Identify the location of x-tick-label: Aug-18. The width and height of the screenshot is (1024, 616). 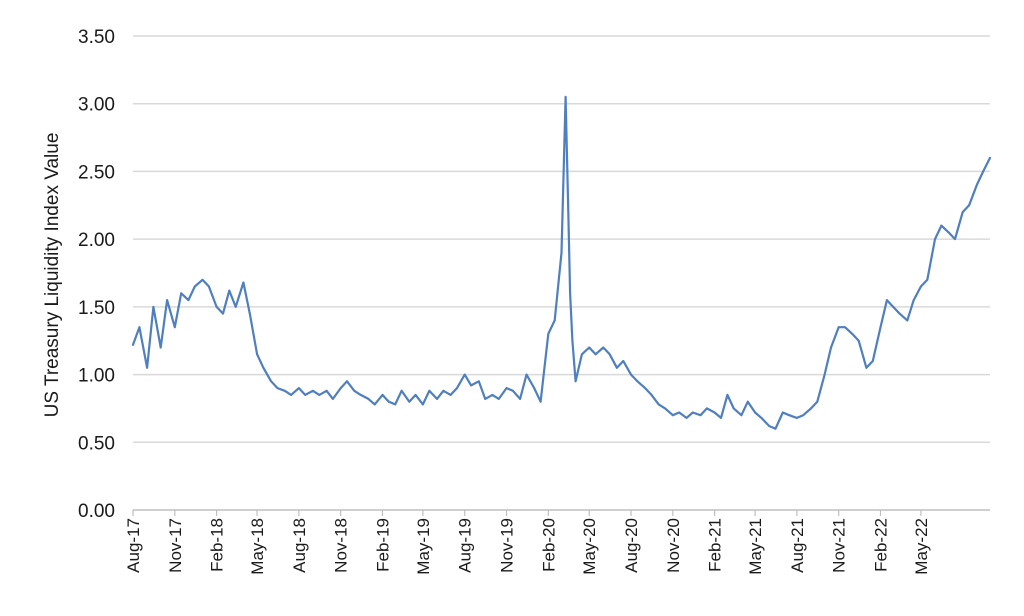
(299, 545).